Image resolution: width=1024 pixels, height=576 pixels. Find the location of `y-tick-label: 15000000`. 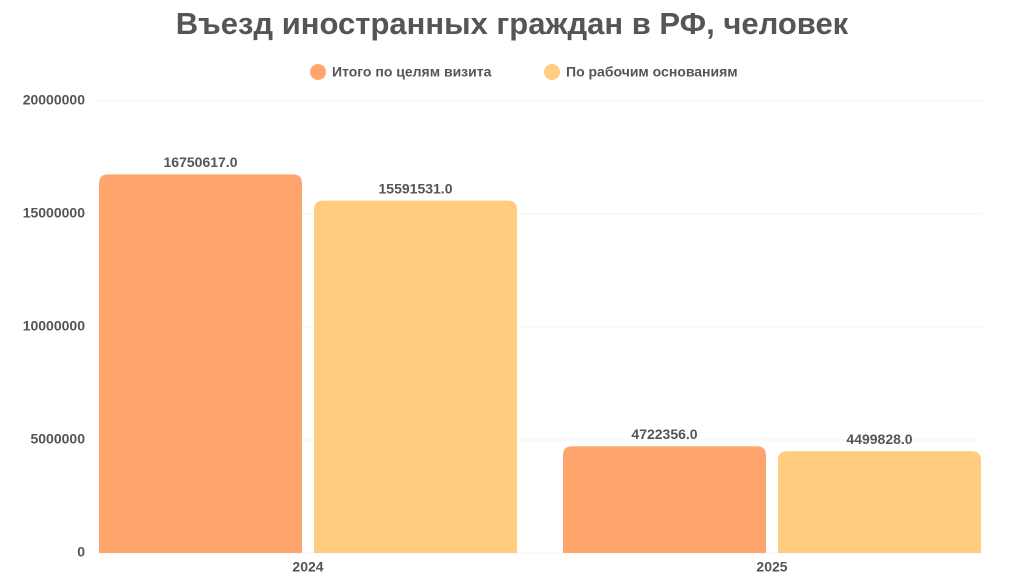

y-tick-label: 15000000 is located at coordinates (54, 213).